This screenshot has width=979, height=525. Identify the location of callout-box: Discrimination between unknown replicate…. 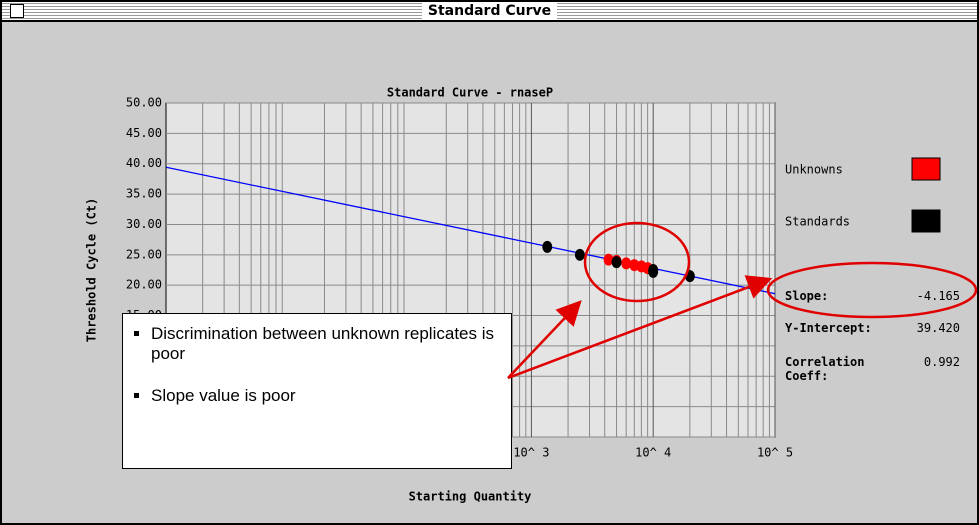
(317, 391).